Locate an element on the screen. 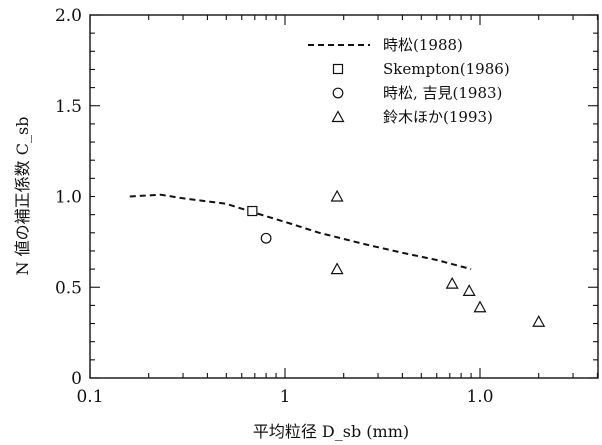 This screenshot has width=602, height=445. x-tick-label: 1.0 is located at coordinates (479, 397).